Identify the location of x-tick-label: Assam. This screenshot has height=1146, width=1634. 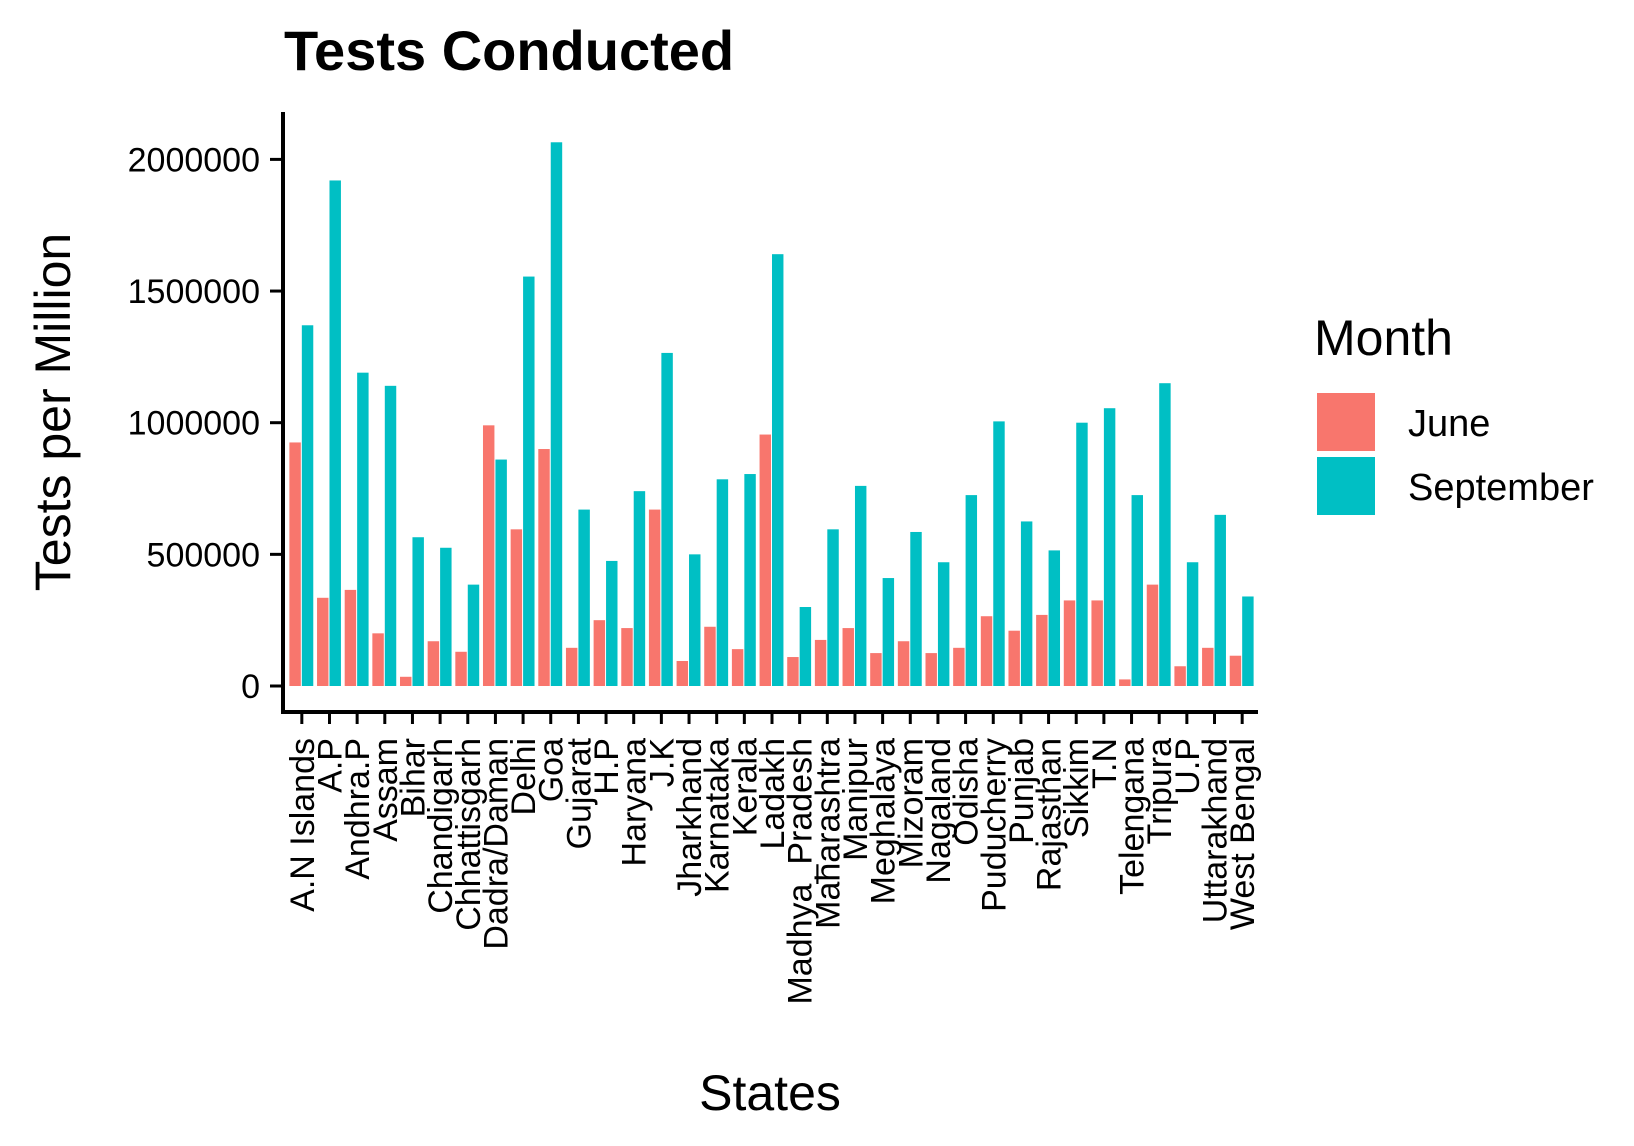
(386, 790).